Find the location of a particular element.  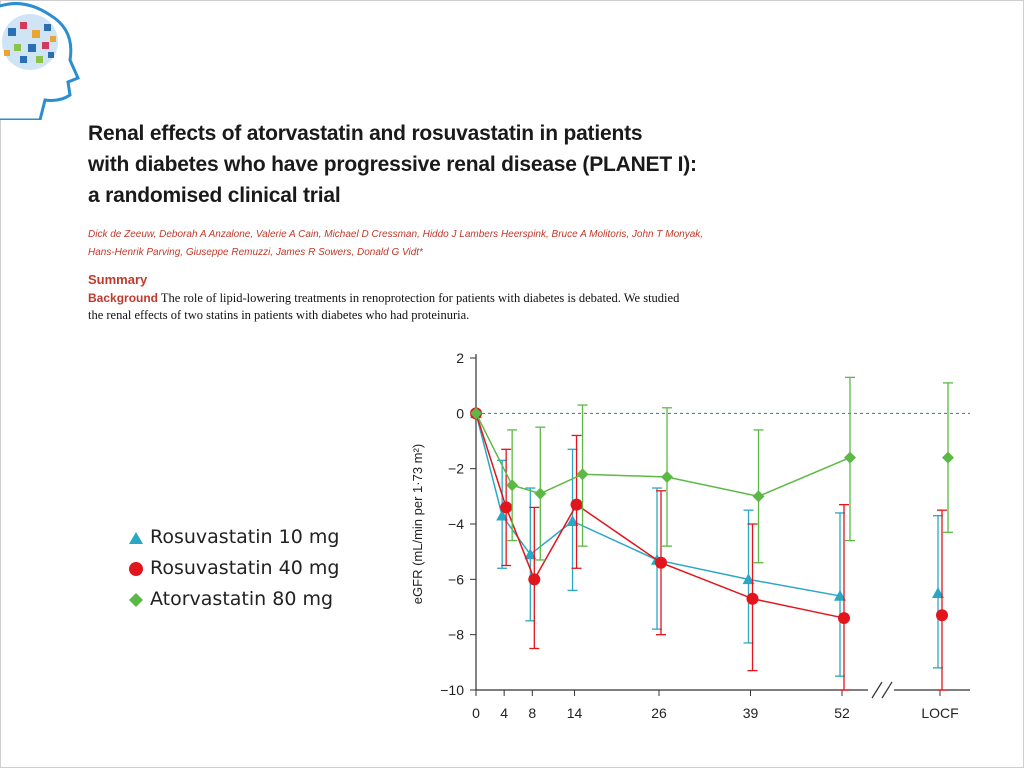

legend-item-rosuvastatin-40: Rosuvastatin 40 mg is located at coordinates (233, 568).